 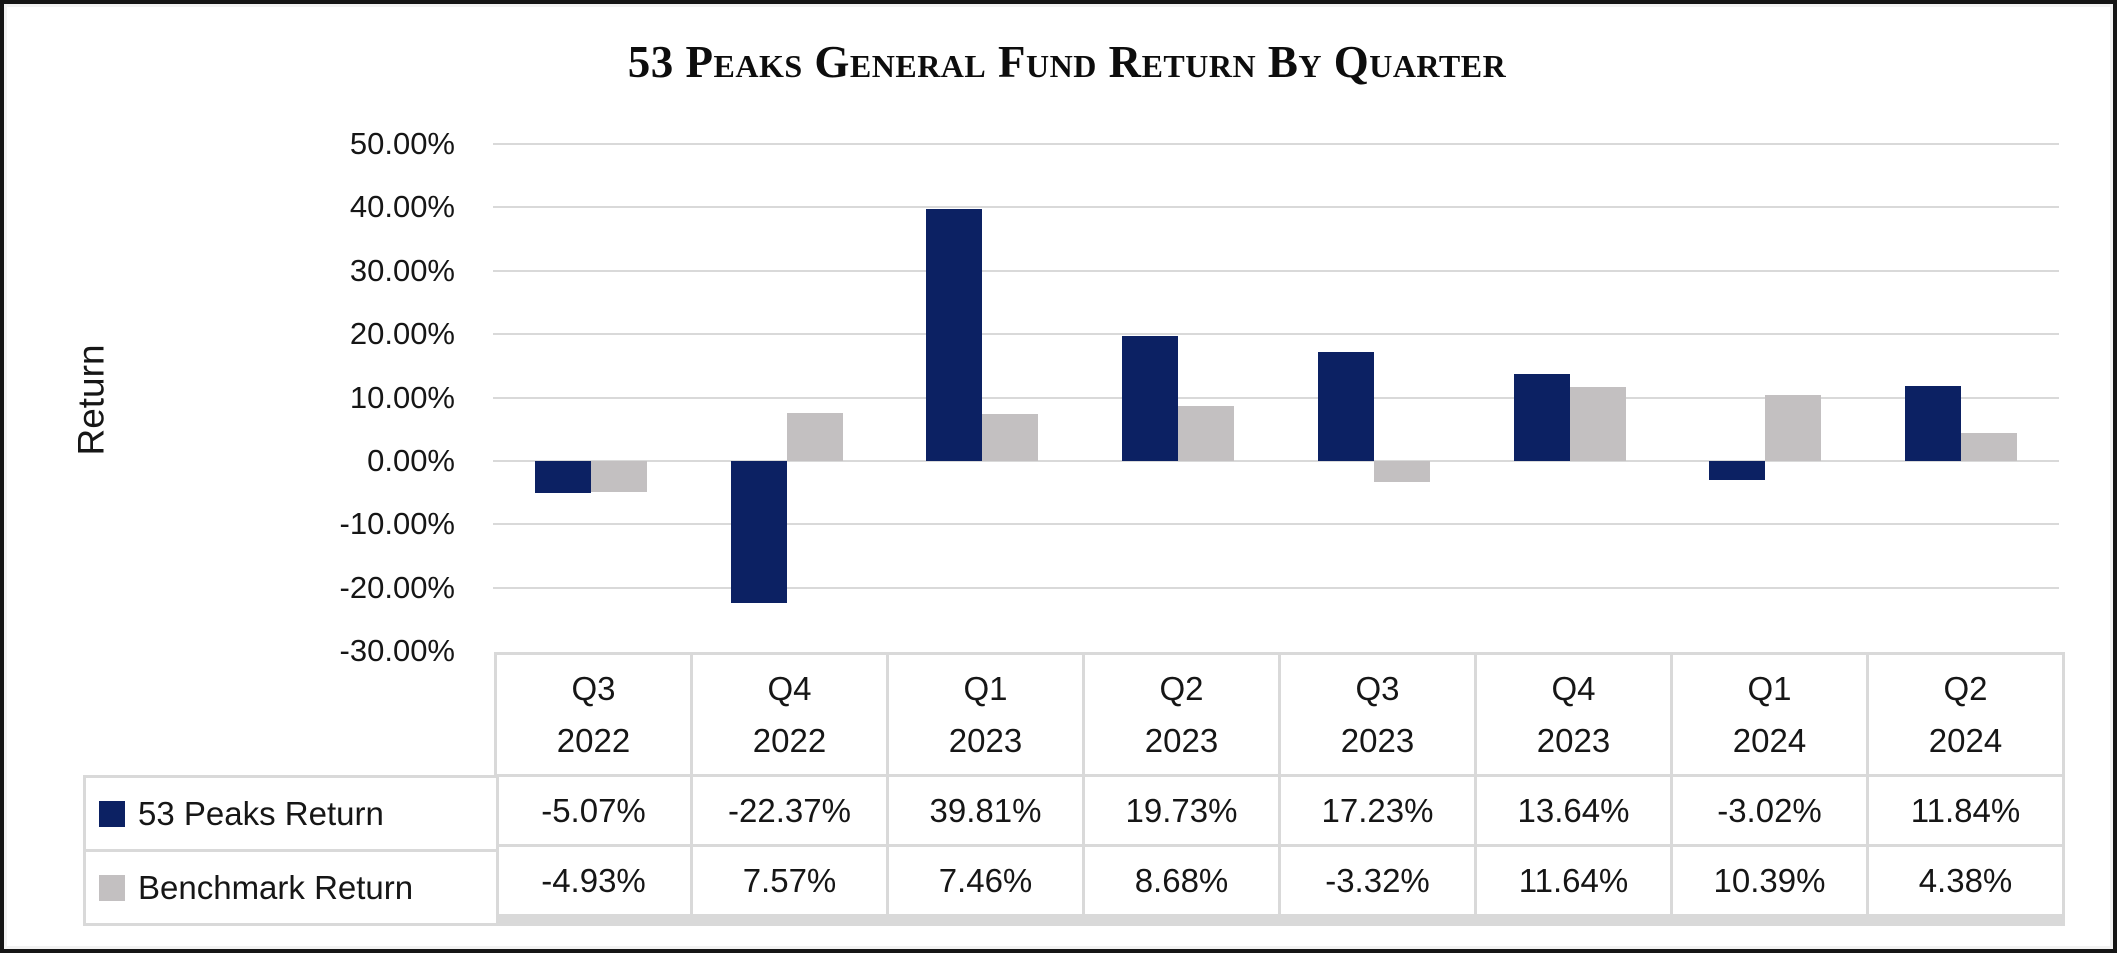 I want to click on y-axis-title-text: Return, so click(x=91, y=400).